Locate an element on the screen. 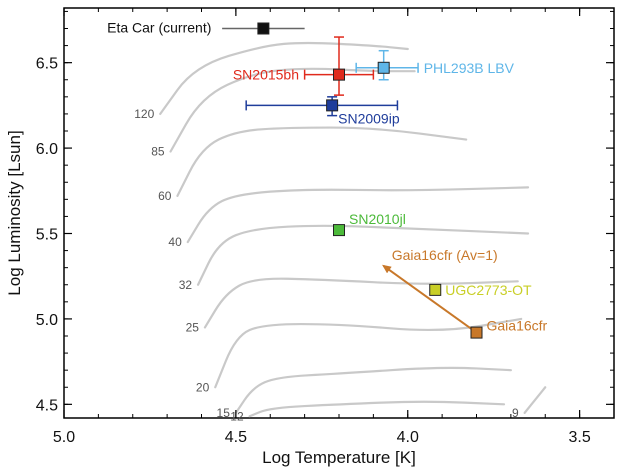  sn2010jl-label: SN2010jl is located at coordinates (377, 219).